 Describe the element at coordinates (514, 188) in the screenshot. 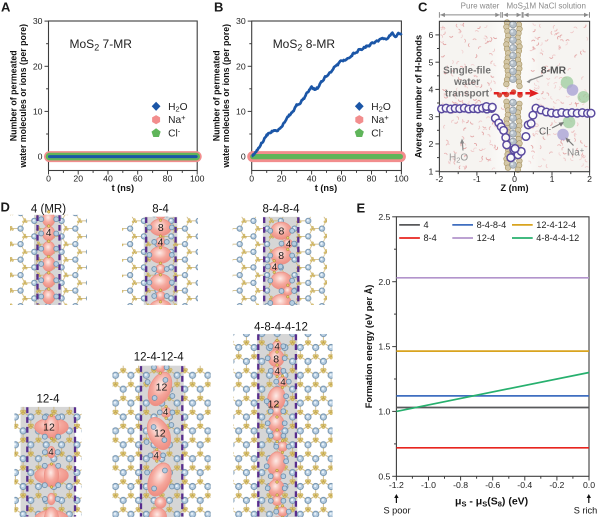

I see `svg-text: Z (nm)` at that location.